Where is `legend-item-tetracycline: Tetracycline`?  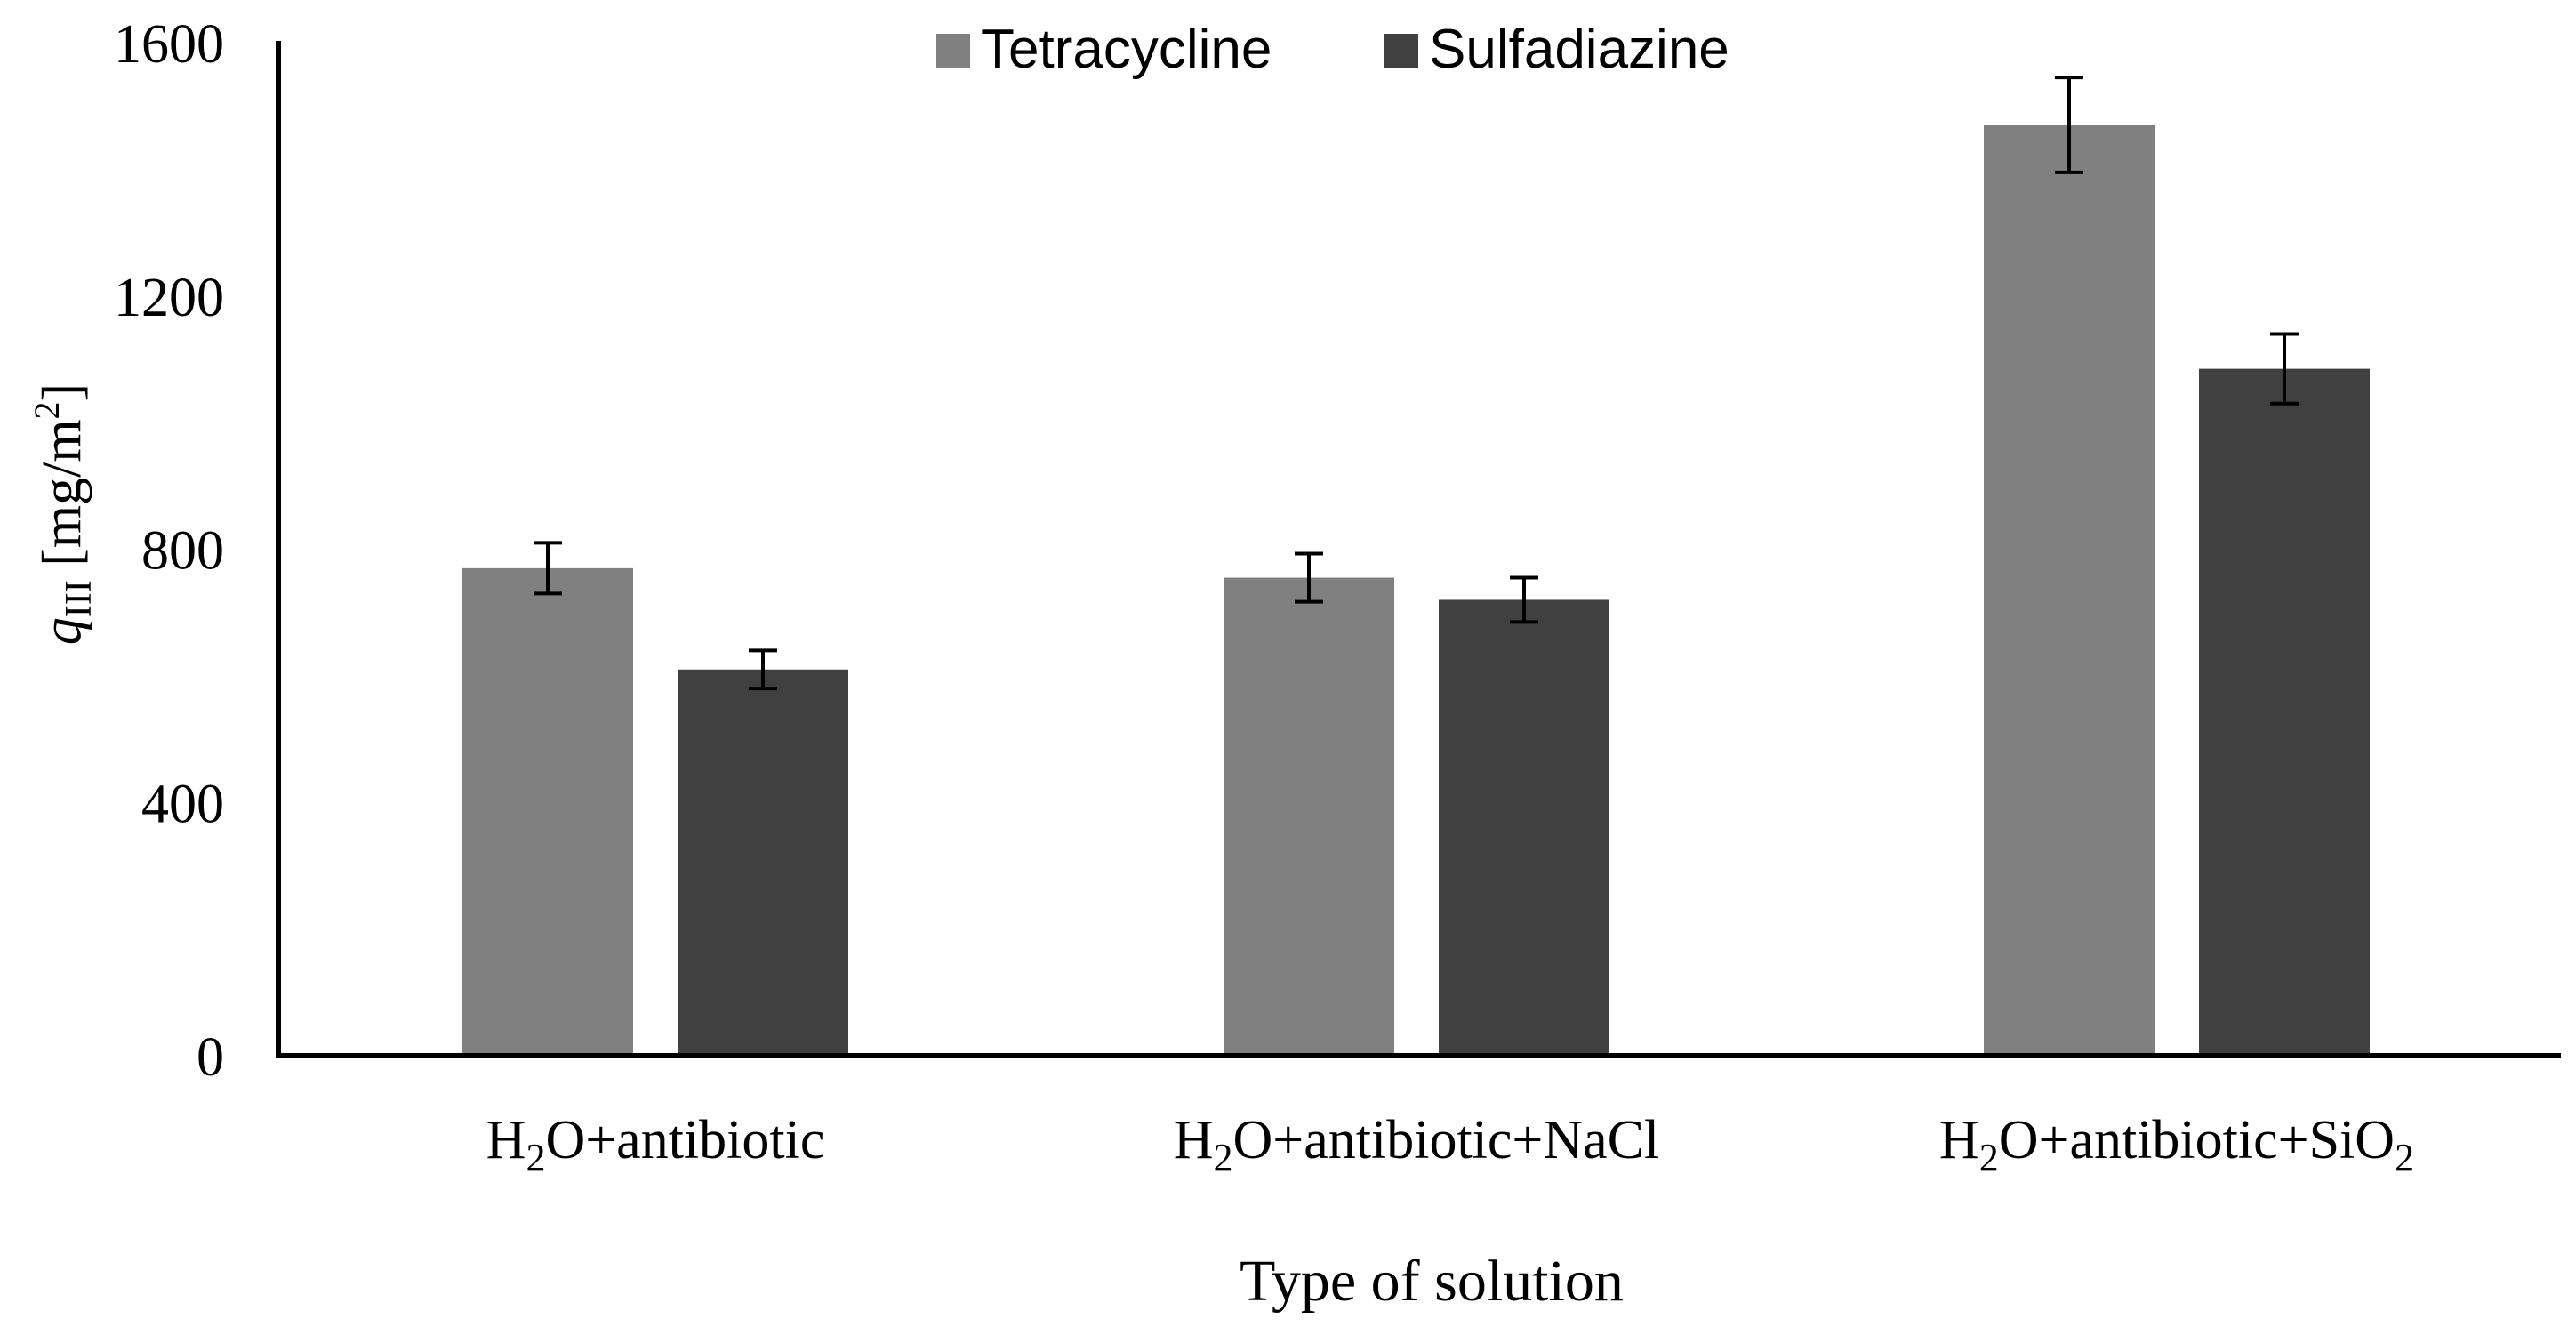 legend-item-tetracycline: Tetracycline is located at coordinates (1104, 50).